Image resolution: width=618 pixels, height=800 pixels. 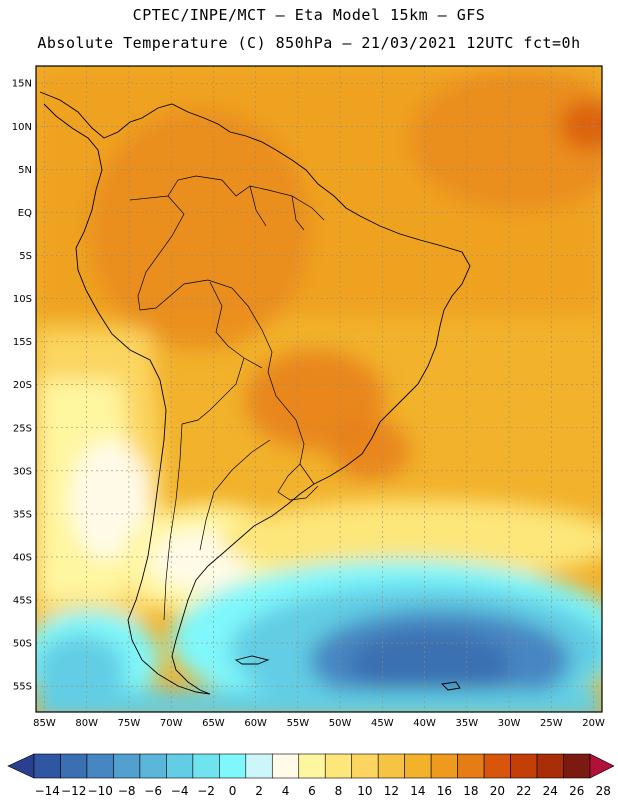 I want to click on lon-label: 40W, so click(x=424, y=723).